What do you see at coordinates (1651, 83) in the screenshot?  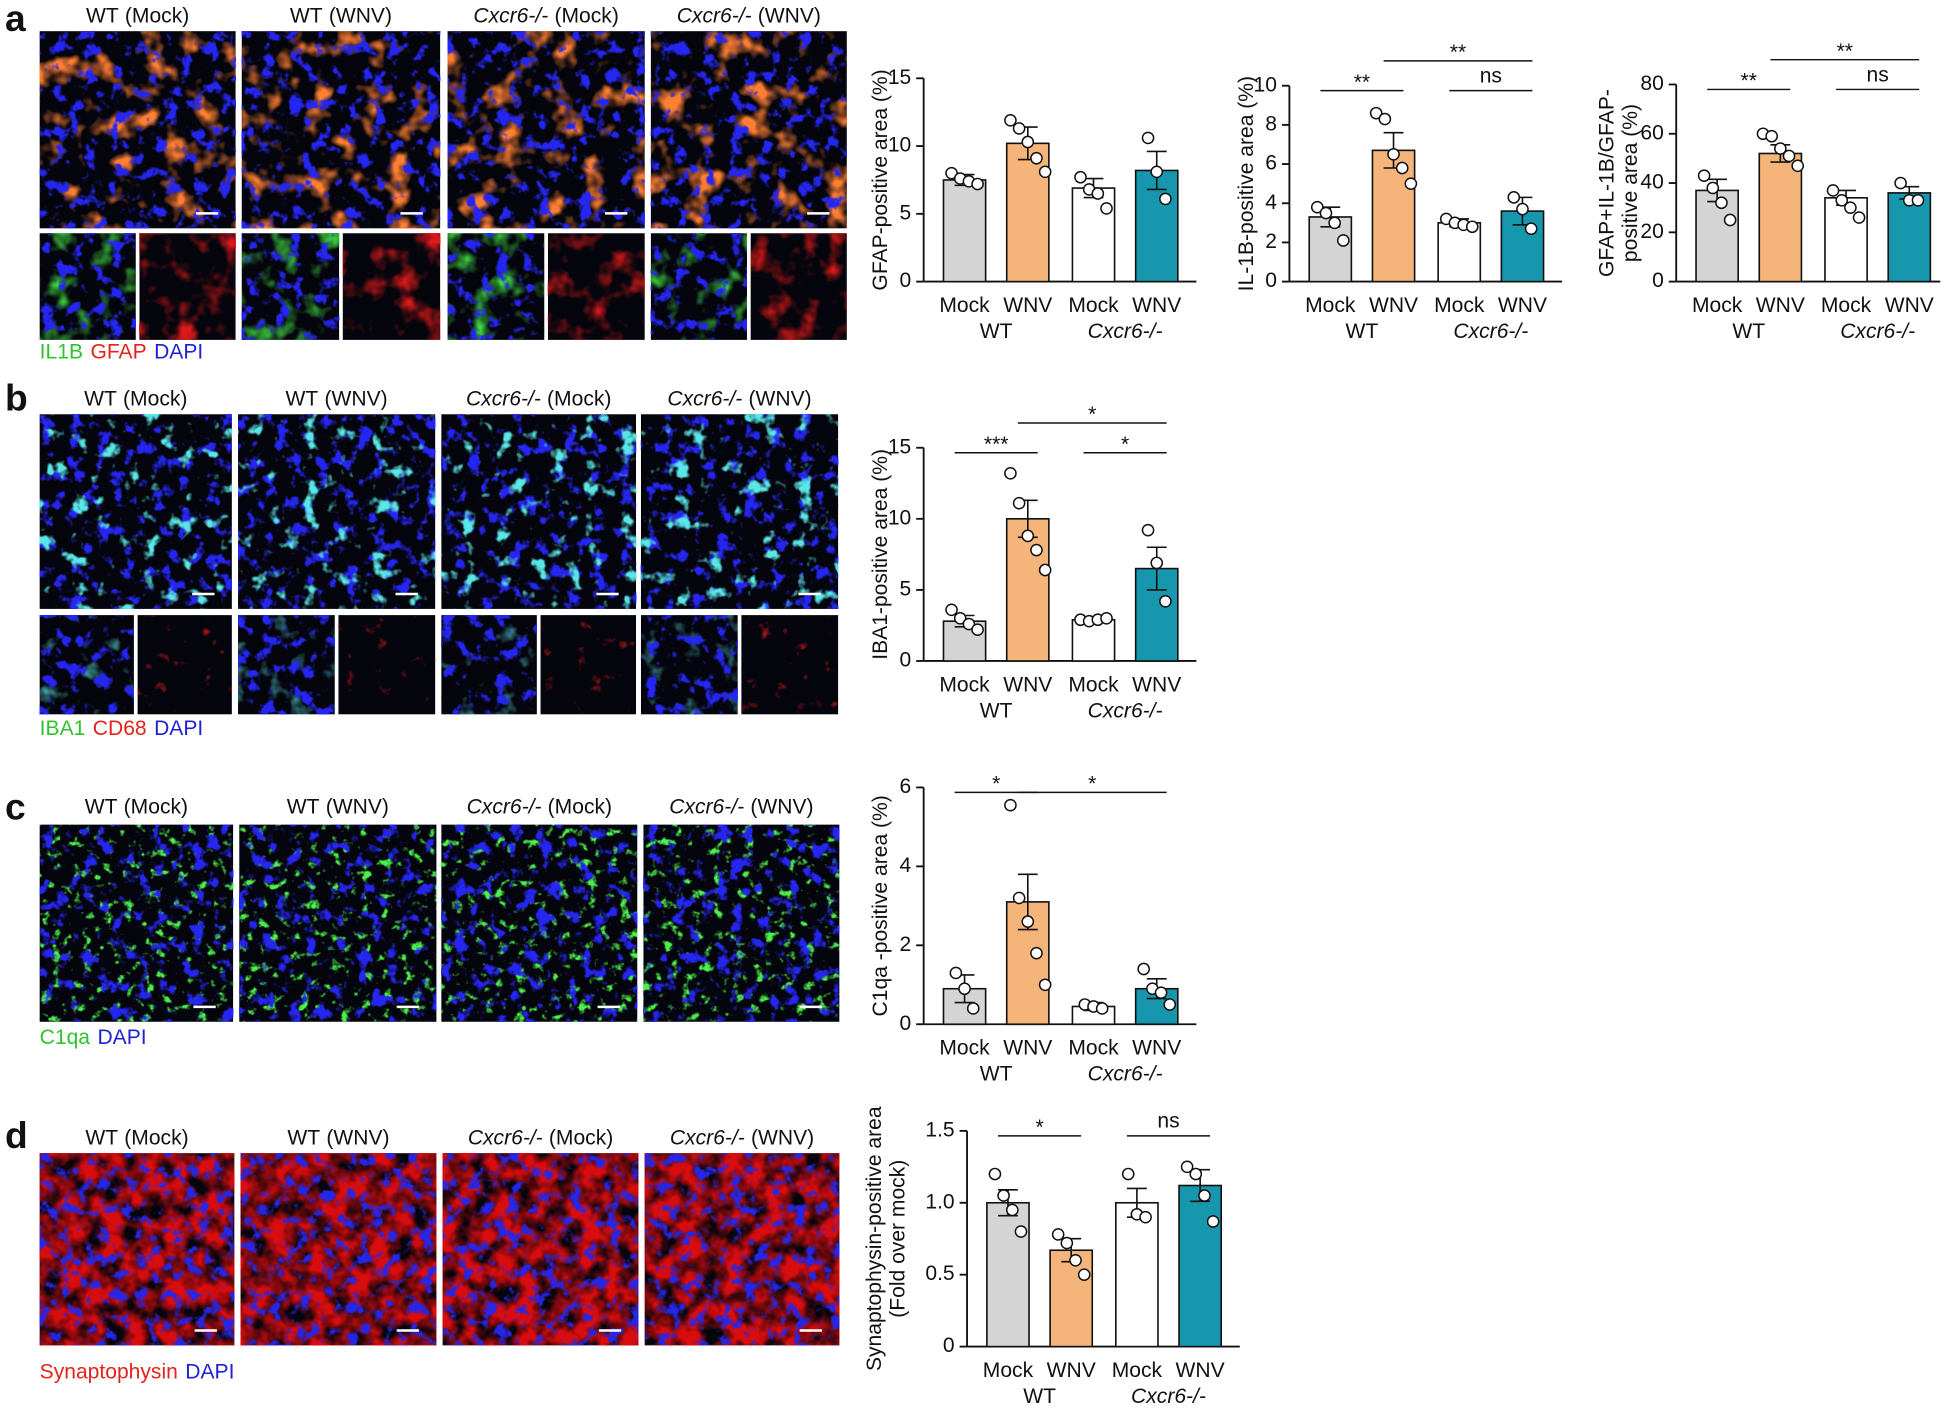 I see `y-tick-label: 80` at bounding box center [1651, 83].